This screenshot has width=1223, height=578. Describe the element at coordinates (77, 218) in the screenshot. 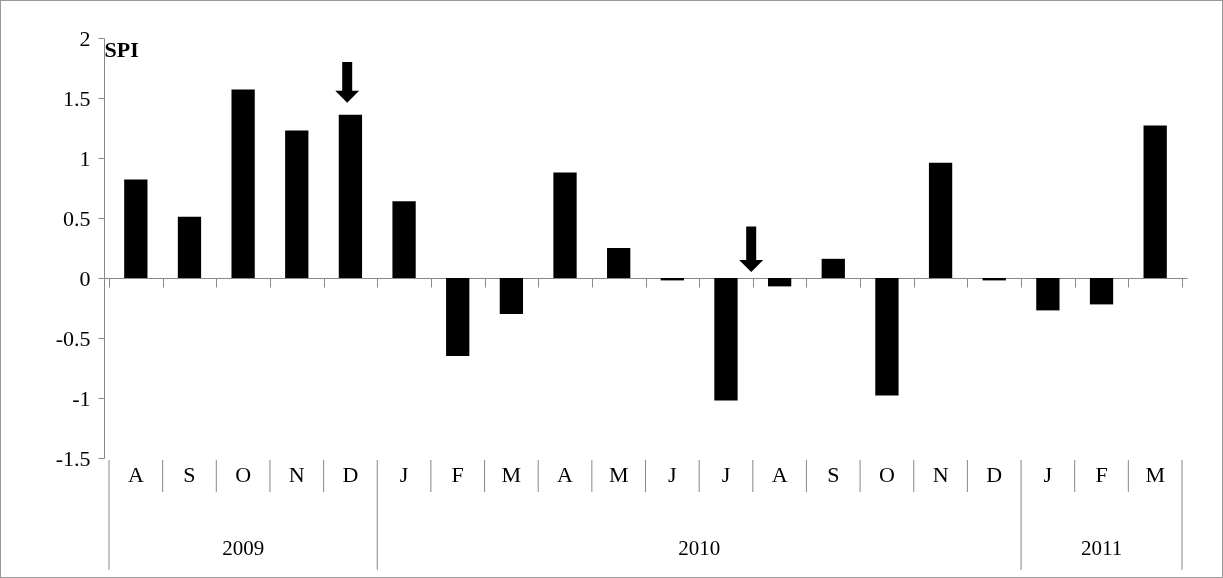

I see `y-tick-label: 0.5` at that location.